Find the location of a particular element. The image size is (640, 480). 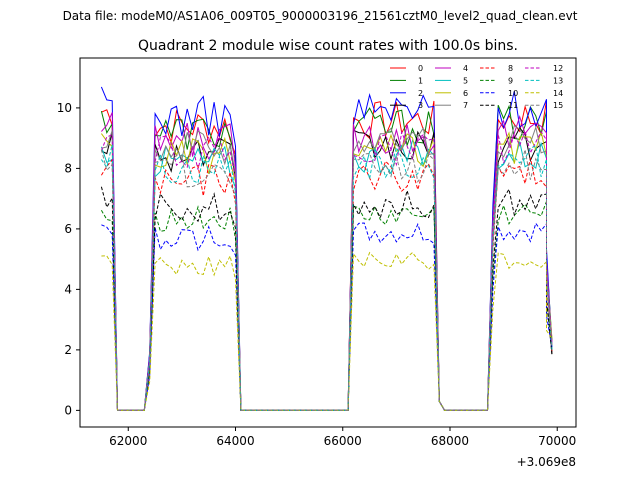

x-offset-label: +3.069e8 is located at coordinates (546, 462).